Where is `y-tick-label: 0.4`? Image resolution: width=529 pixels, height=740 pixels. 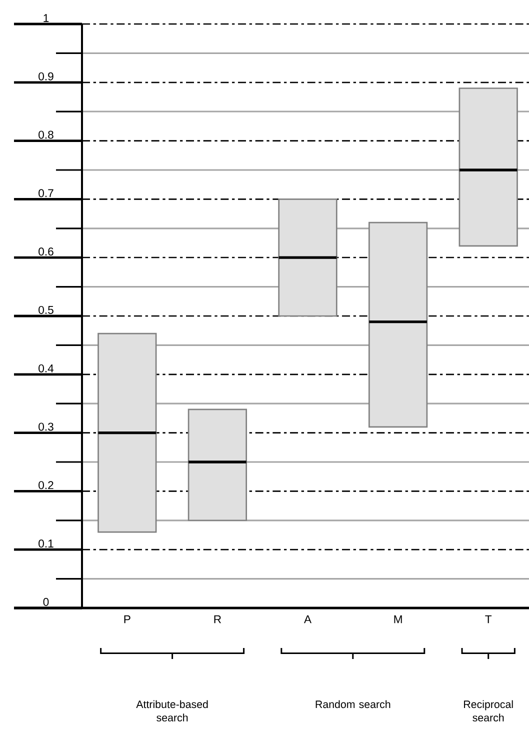 y-tick-label: 0.4 is located at coordinates (46, 368).